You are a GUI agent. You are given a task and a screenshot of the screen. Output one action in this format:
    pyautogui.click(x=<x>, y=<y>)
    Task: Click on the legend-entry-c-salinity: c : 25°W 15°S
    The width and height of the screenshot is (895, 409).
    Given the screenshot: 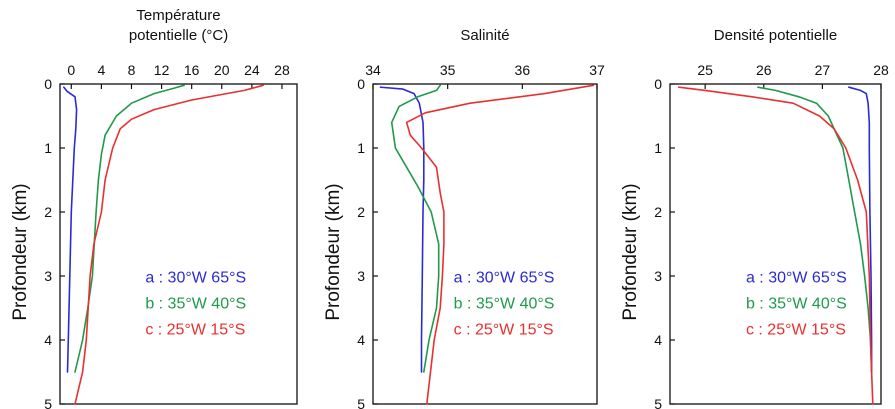 What is the action you would take?
    pyautogui.click(x=504, y=329)
    